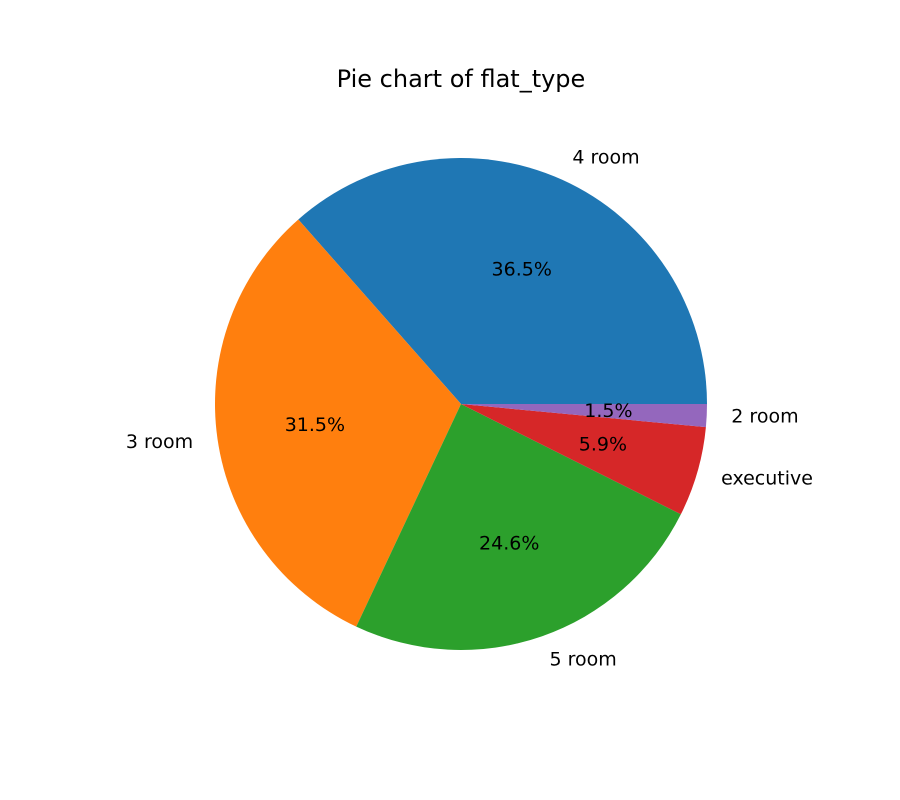 This screenshot has width=900, height=800. What do you see at coordinates (461, 79) in the screenshot?
I see `chart-title: Pie chart of flat_type` at bounding box center [461, 79].